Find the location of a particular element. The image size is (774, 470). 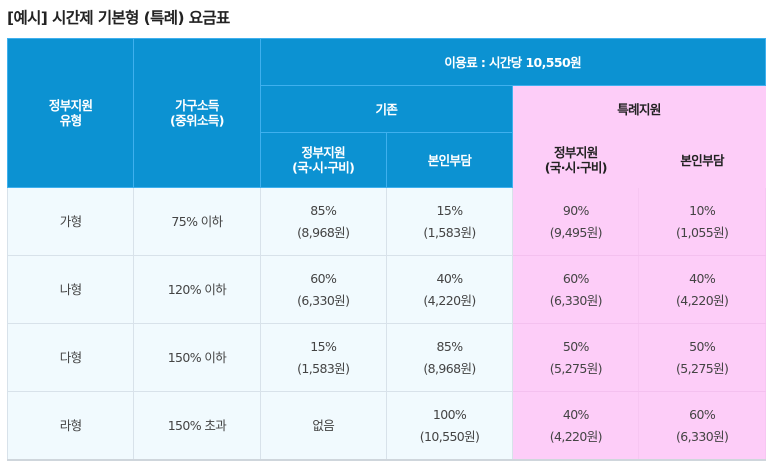

cell-existing-gov: 없음 is located at coordinates (323, 426).